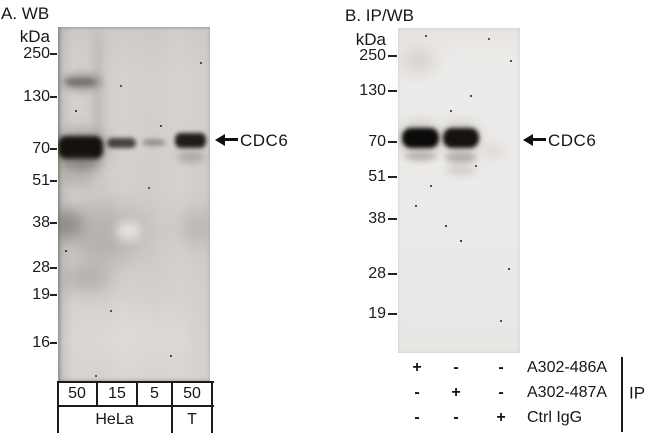 The image size is (650, 433). What do you see at coordinates (637, 393) in the screenshot?
I see `ip-group-label: IP` at bounding box center [637, 393].